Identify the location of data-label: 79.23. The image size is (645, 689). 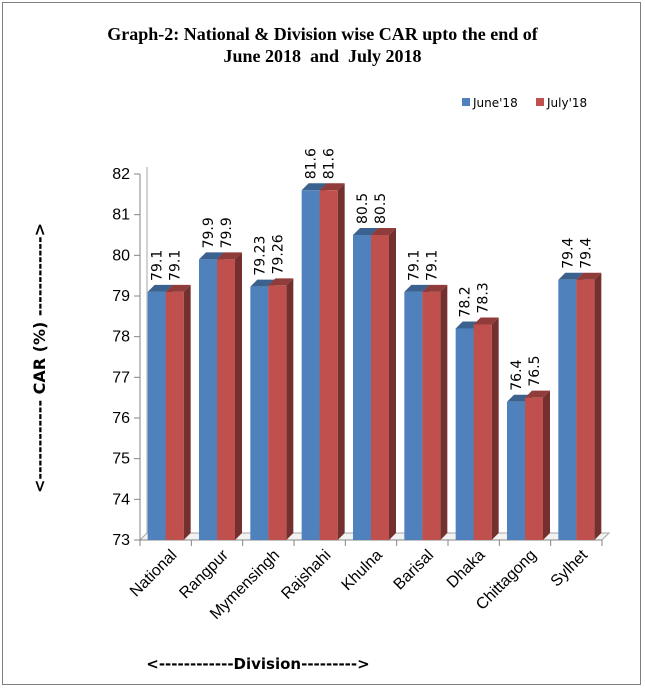
(260, 256).